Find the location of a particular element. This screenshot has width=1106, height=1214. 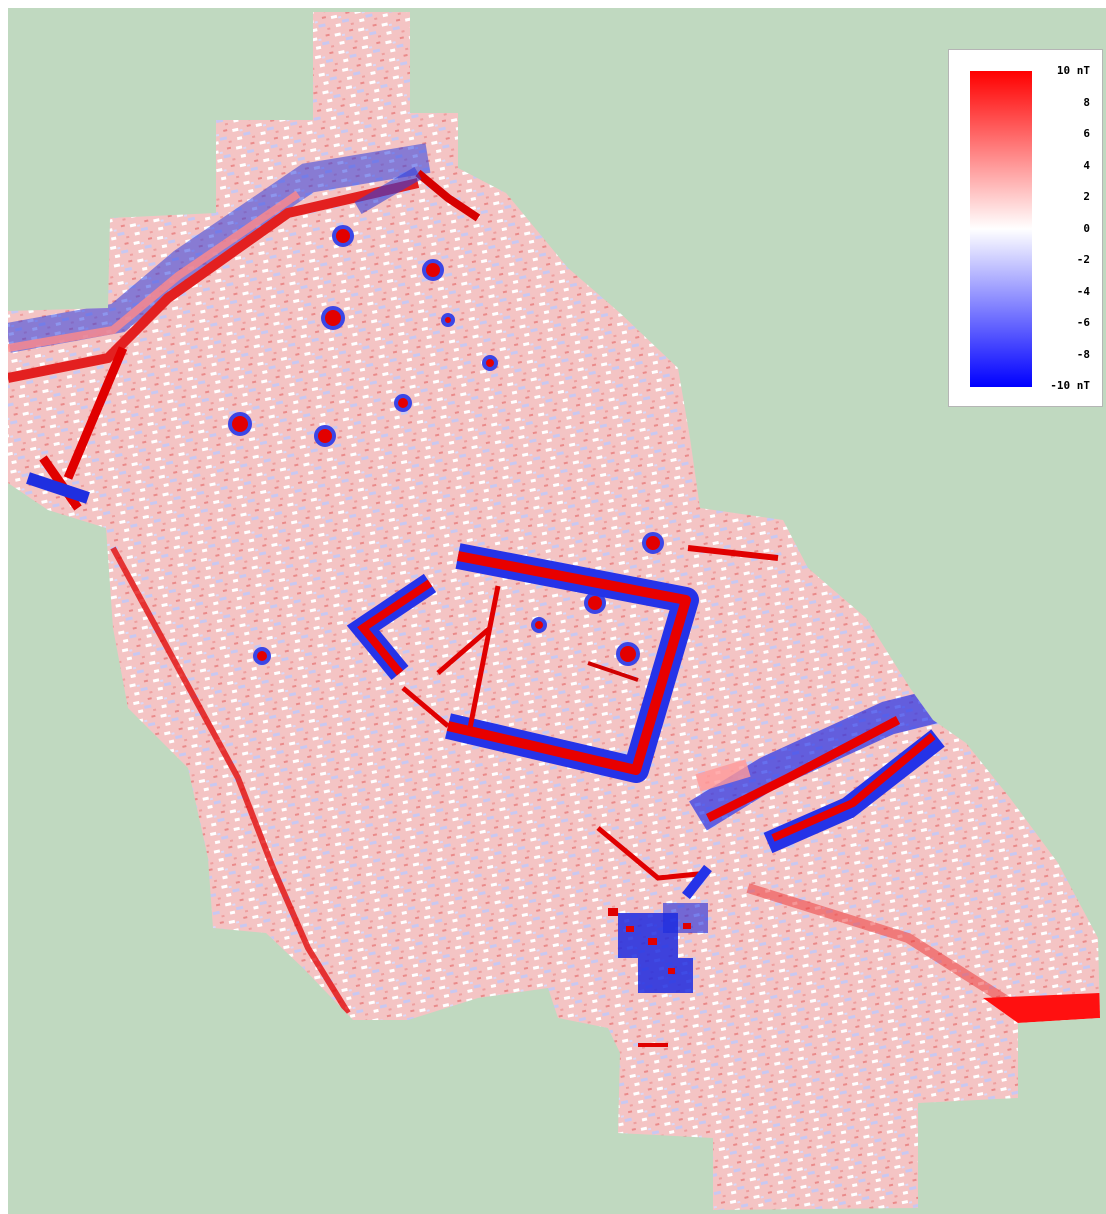

legend-tick: -6 is located at coordinates (1083, 322).